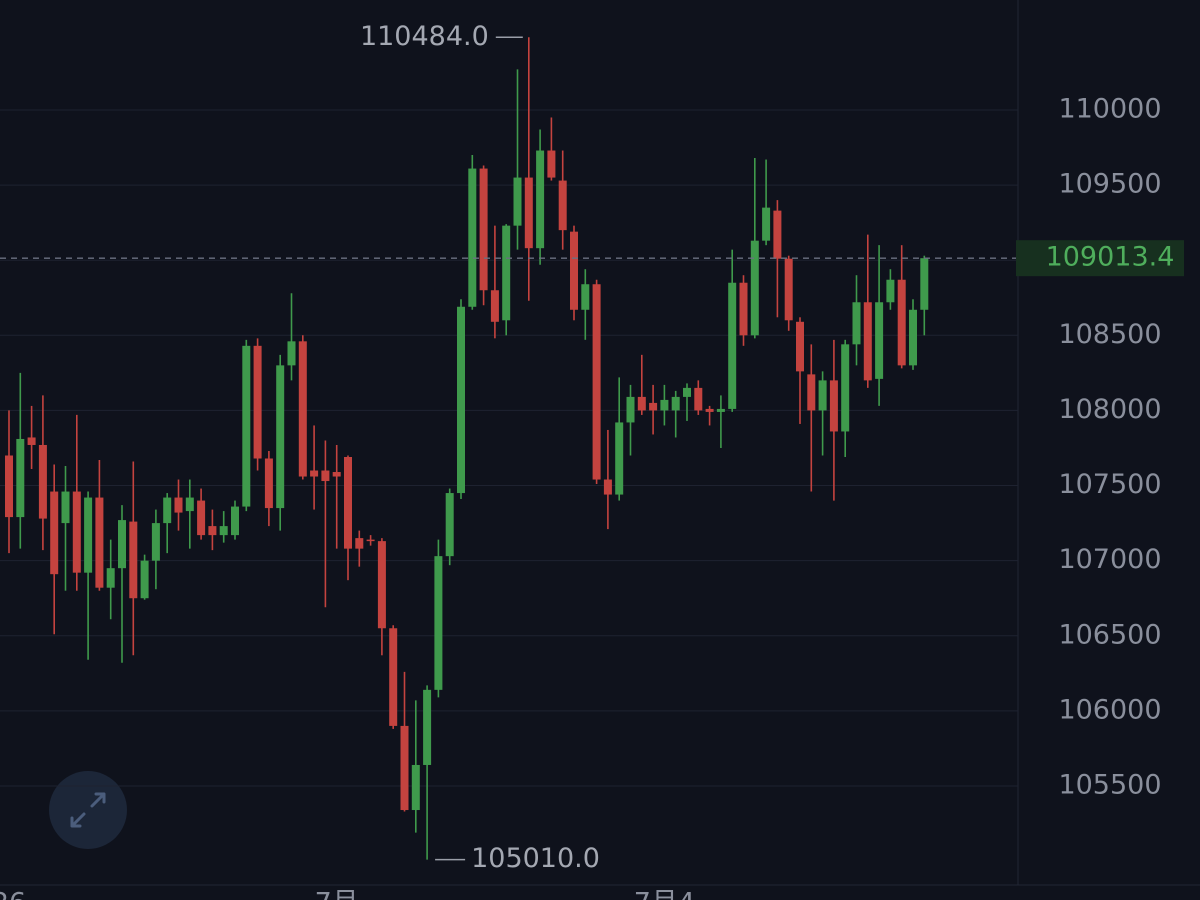 Image resolution: width=1200 pixels, height=900 pixels. What do you see at coordinates (1109, 559) in the screenshot?
I see `y-tick-label: 107000` at bounding box center [1109, 559].